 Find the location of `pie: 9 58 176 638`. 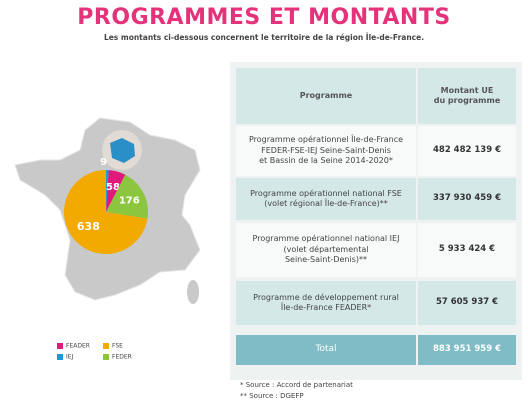

pie: 9 58 176 638 is located at coordinates (105, 205).